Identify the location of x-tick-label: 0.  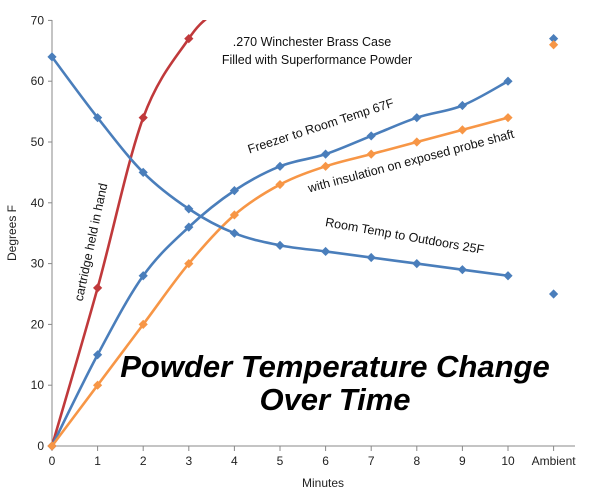
(52, 461).